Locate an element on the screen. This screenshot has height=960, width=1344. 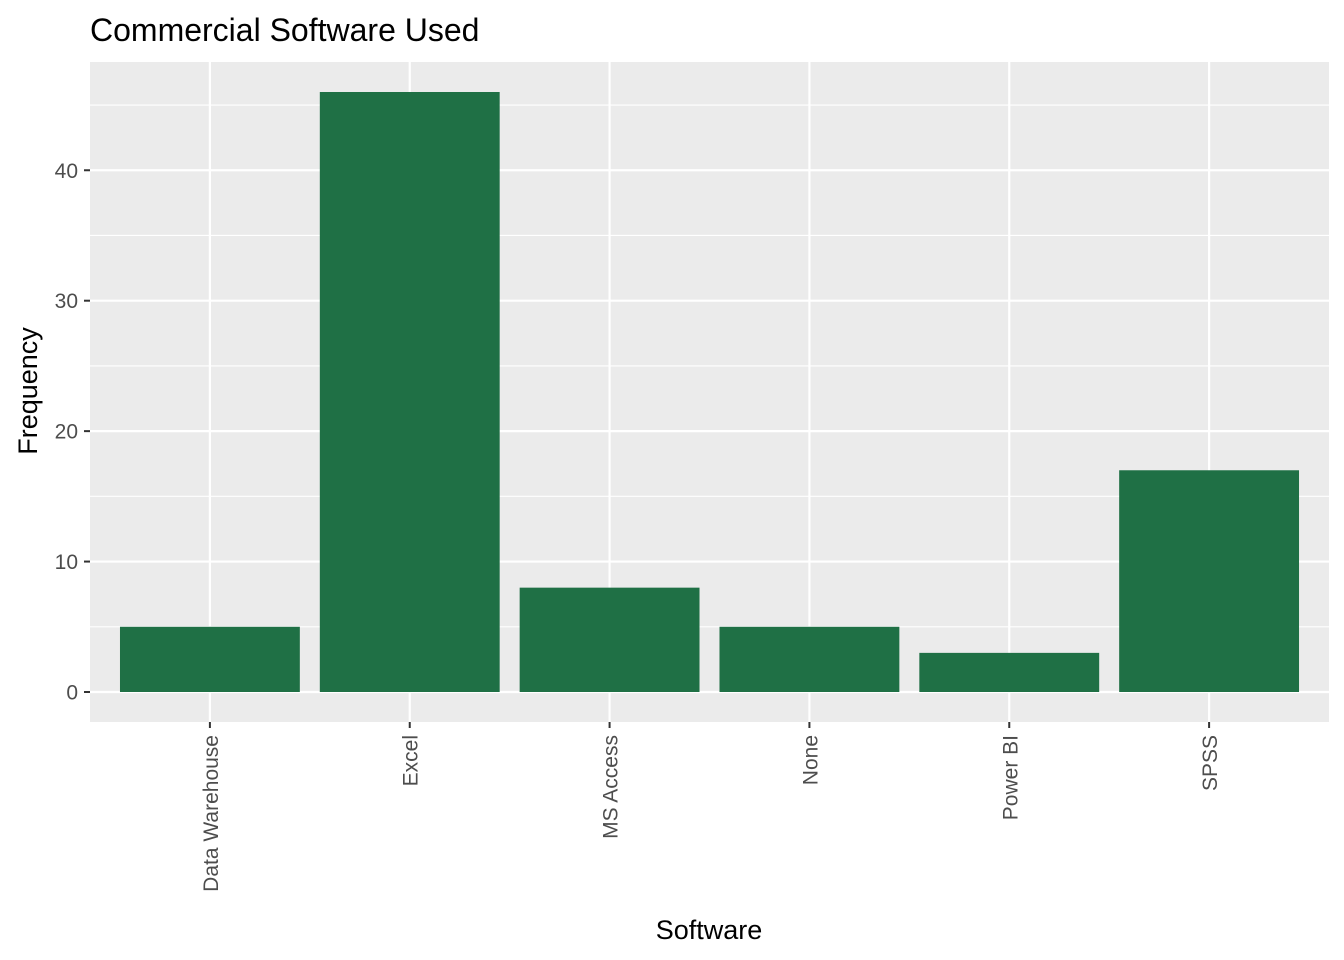
y-axis-title: Frequency is located at coordinates (28, 391).